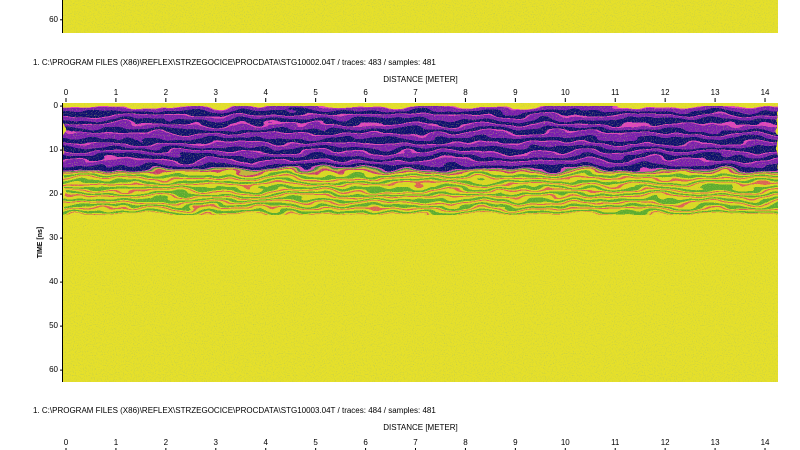 The height and width of the screenshot is (450, 800). What do you see at coordinates (56, 105) in the screenshot?
I see `y-tick-label: 0` at bounding box center [56, 105].